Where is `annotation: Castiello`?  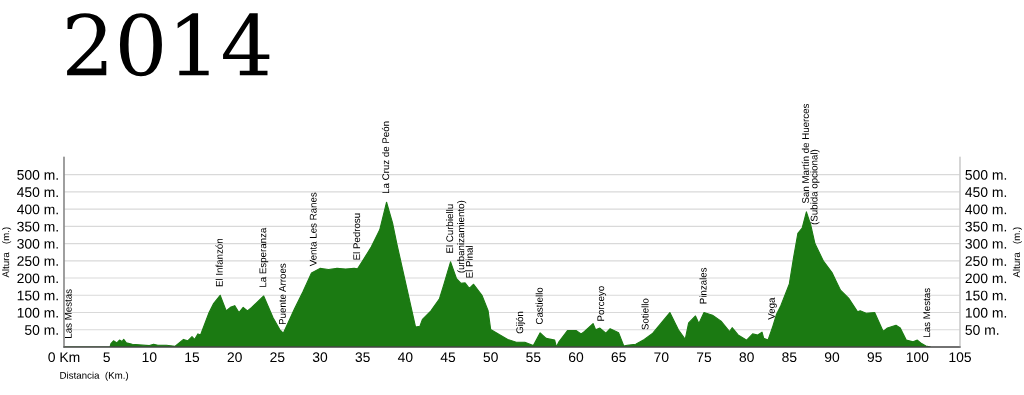
annotation: Castiello is located at coordinates (539, 306).